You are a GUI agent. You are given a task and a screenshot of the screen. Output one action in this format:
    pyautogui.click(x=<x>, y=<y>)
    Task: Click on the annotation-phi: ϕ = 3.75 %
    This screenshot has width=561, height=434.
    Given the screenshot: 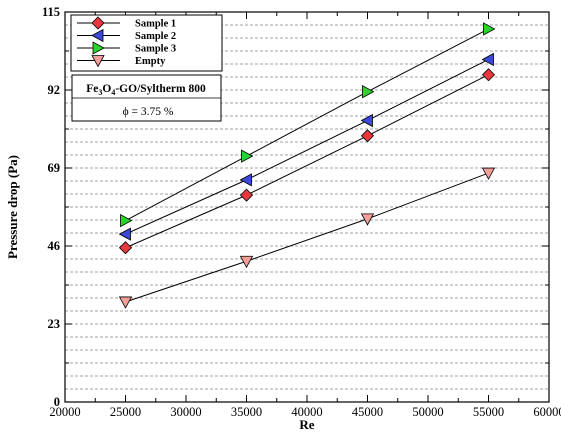 What is the action you would take?
    pyautogui.click(x=148, y=112)
    